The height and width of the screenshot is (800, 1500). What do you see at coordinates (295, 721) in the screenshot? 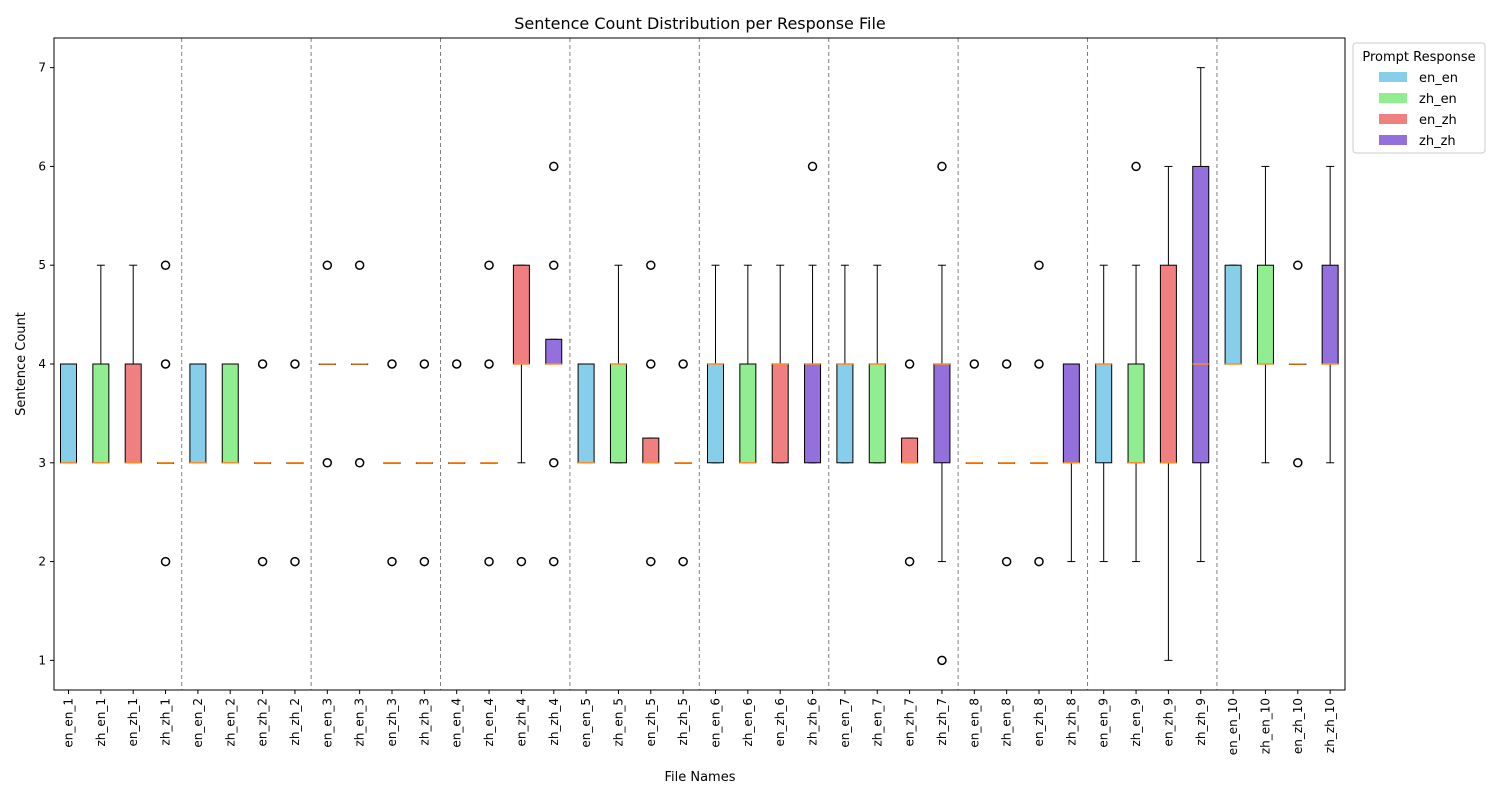
I see `x-tick-label: zh_zh_2` at bounding box center [295, 721].